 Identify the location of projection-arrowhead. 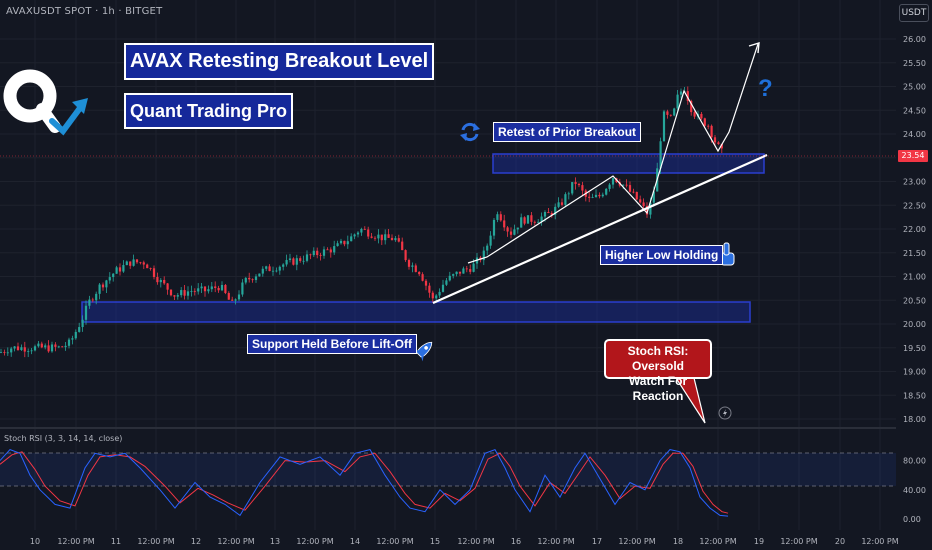
(754, 48).